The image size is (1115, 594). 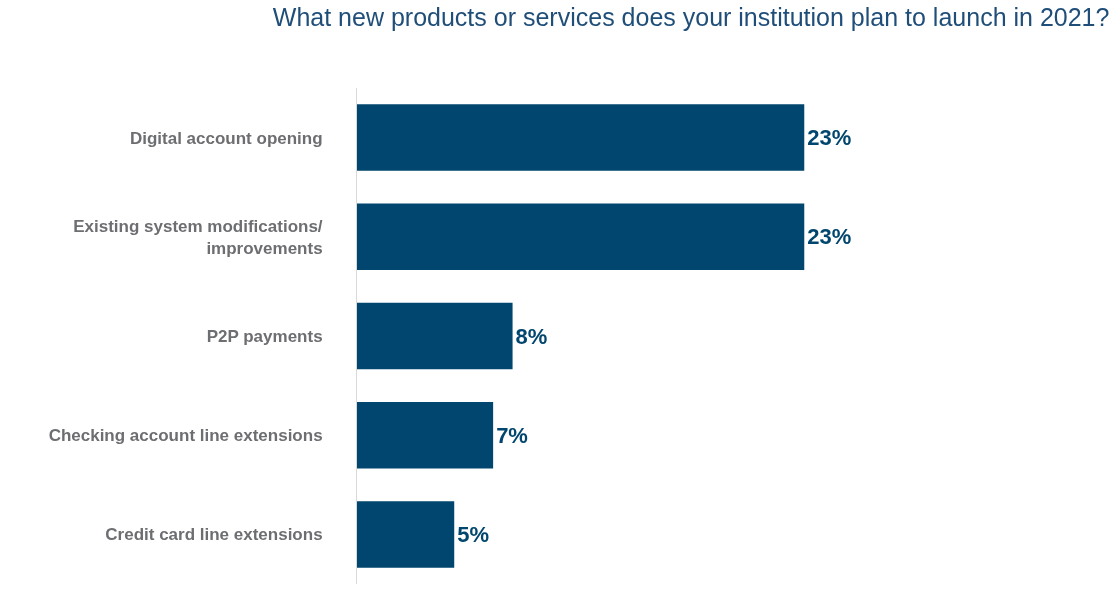 What do you see at coordinates (185, 436) in the screenshot?
I see `y-tick-label: Checking account line extensions` at bounding box center [185, 436].